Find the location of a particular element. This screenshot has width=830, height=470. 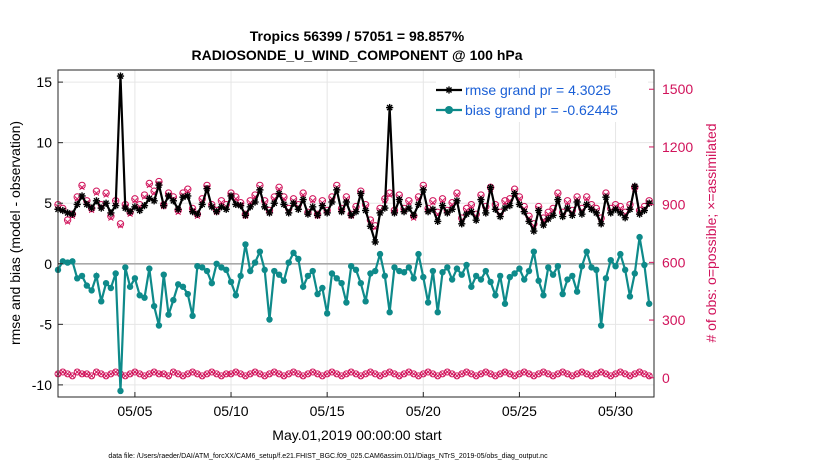

legend-box is located at coordinates (542, 100).